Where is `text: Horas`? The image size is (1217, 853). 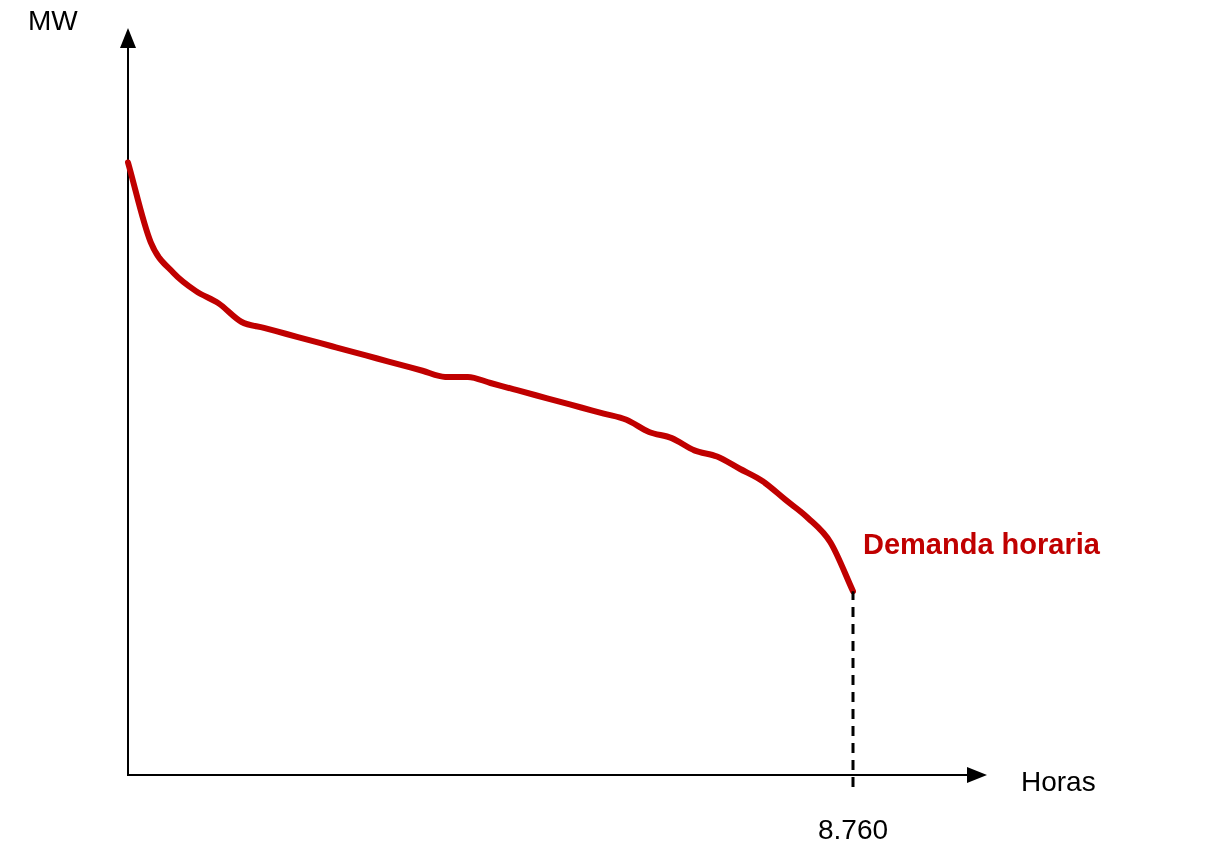 text: Horas is located at coordinates (1058, 781).